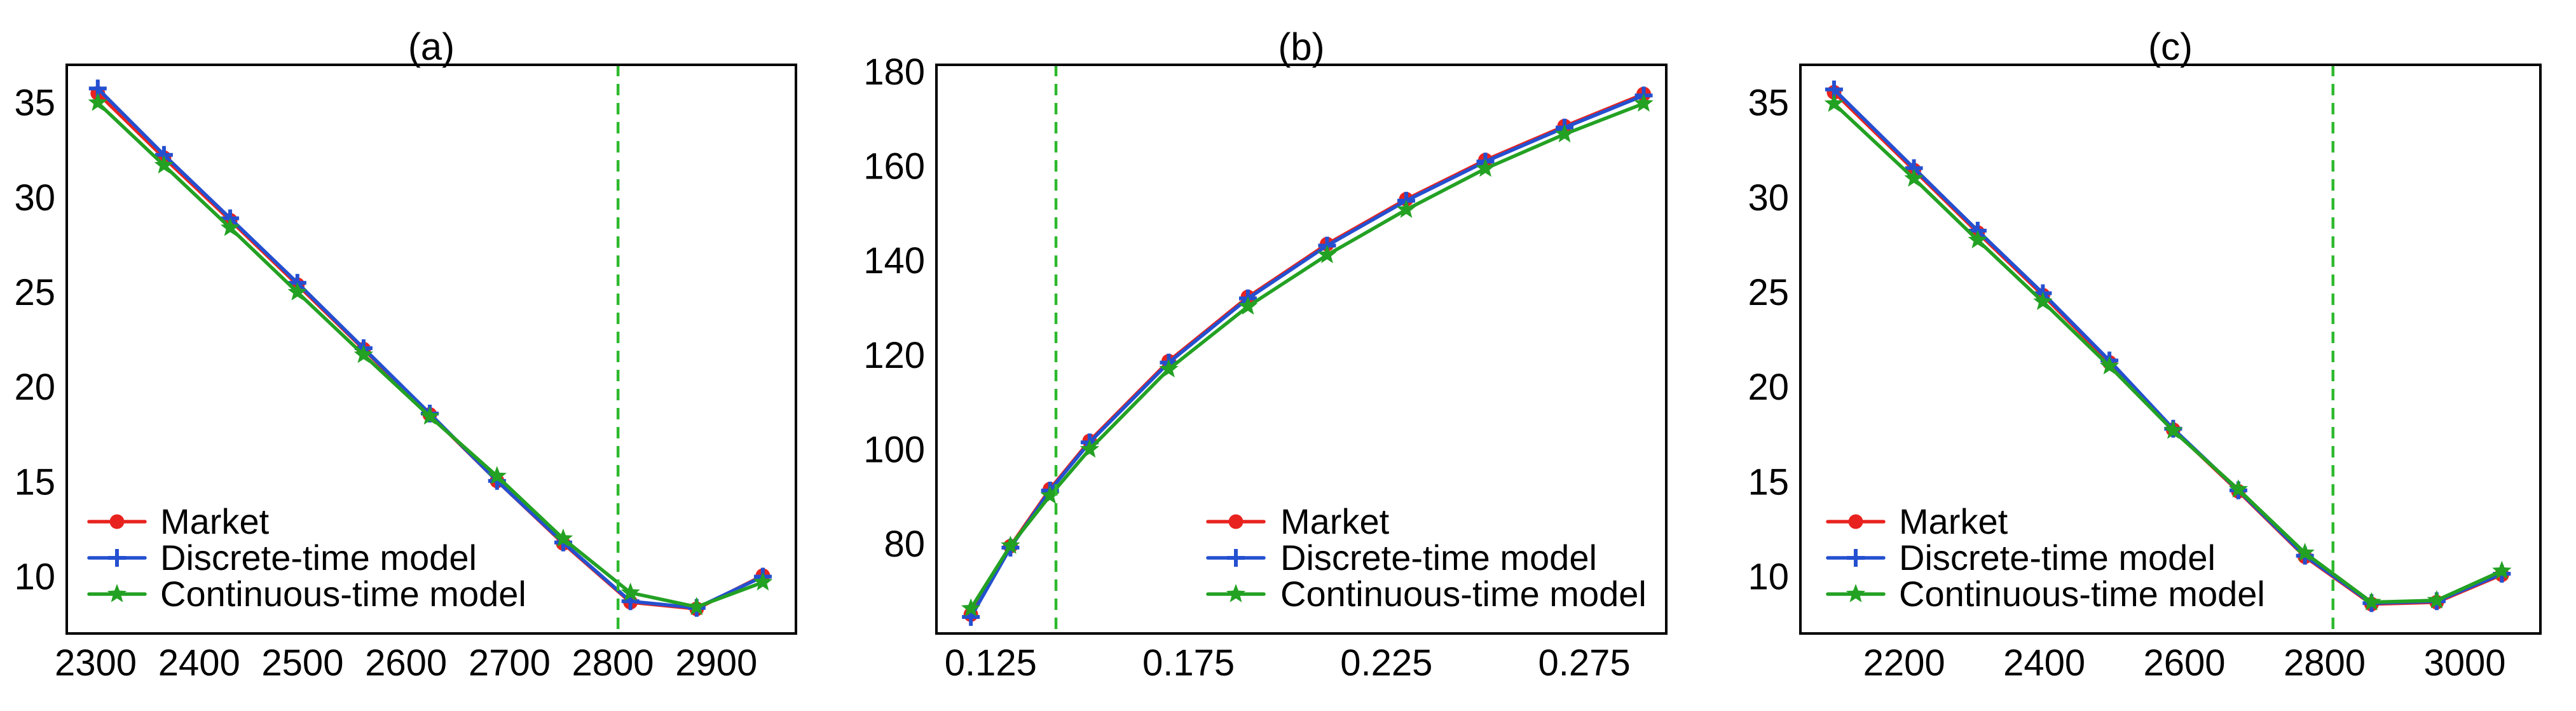 Image resolution: width=2576 pixels, height=711 pixels. Describe the element at coordinates (431, 46) in the screenshot. I see `panel-title: (a)` at that location.